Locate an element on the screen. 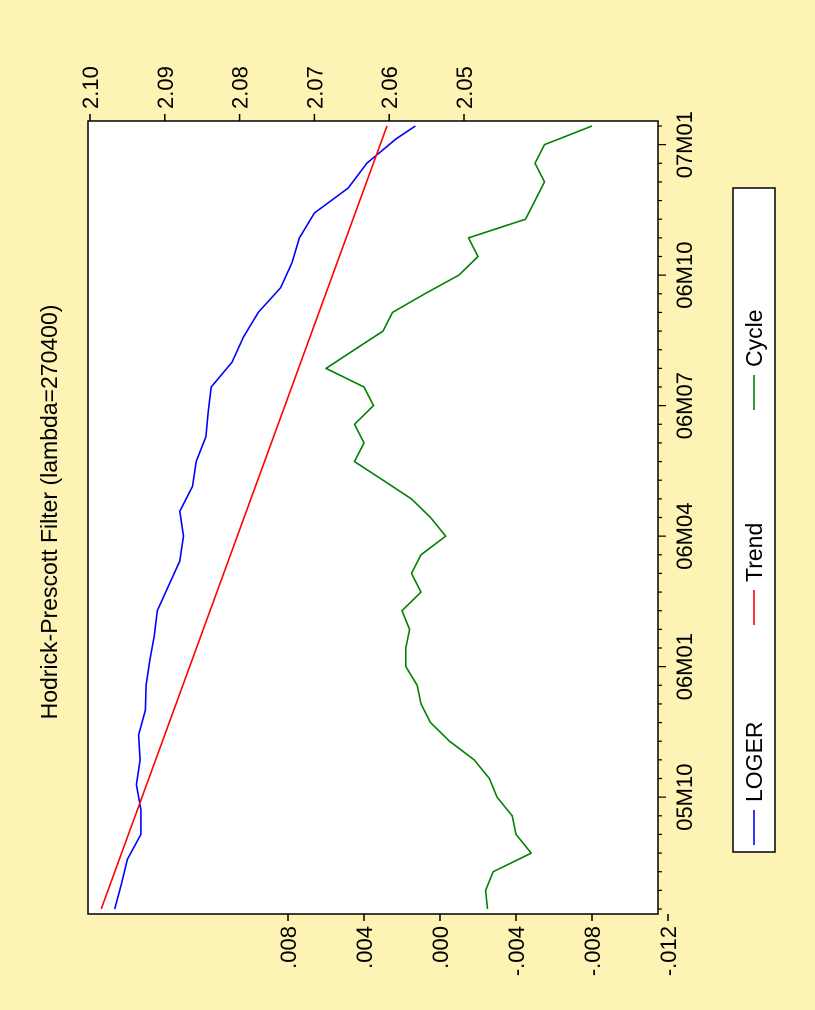  chart-title: Hodrick-Prescott Filter (lambda=270400) is located at coordinates (49, 512).